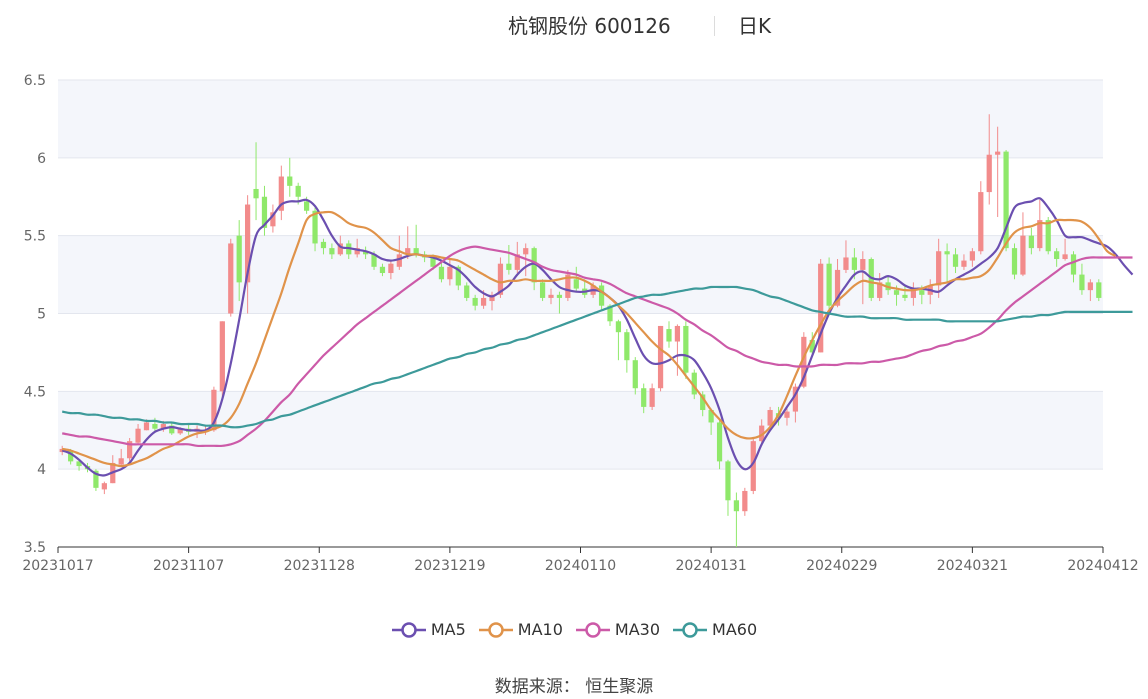 Image resolution: width=1148 pixels, height=699 pixels. What do you see at coordinates (1102, 566) in the screenshot?
I see `x-tick-label: 20240412` at bounding box center [1102, 566].